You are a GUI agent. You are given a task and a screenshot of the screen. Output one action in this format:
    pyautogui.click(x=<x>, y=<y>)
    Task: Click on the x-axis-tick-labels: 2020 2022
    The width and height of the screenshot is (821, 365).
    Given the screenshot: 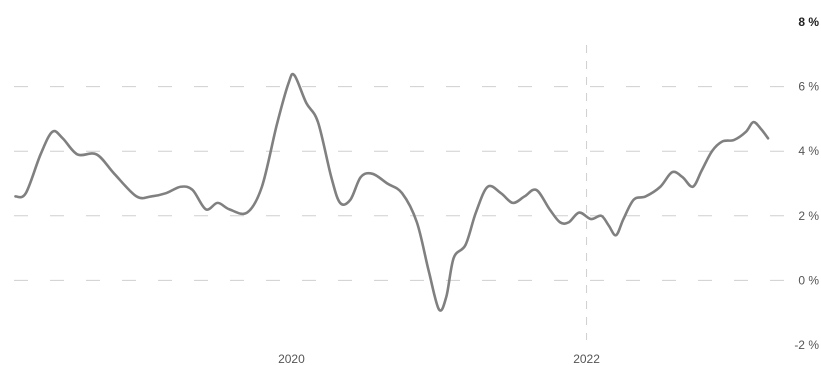 What is the action you would take?
    pyautogui.click(x=439, y=358)
    